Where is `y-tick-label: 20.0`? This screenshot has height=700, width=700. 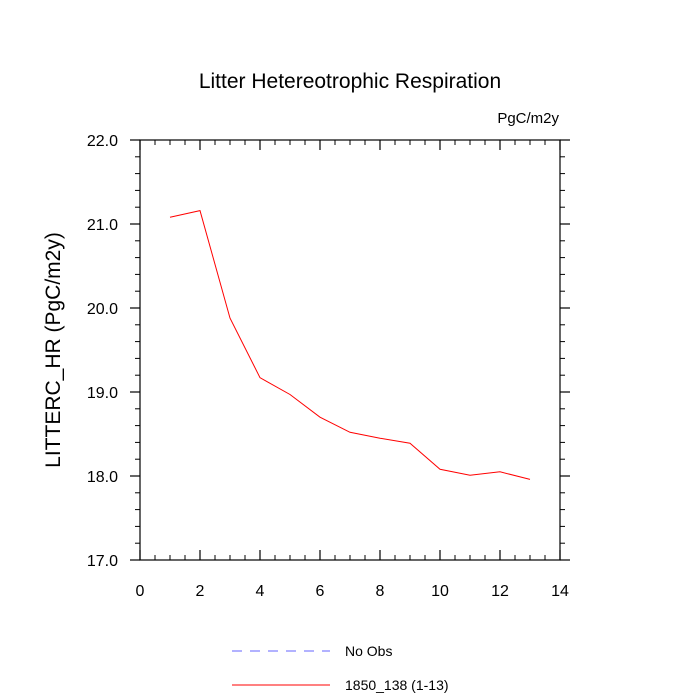 y-tick-label: 20.0 is located at coordinates (102, 309).